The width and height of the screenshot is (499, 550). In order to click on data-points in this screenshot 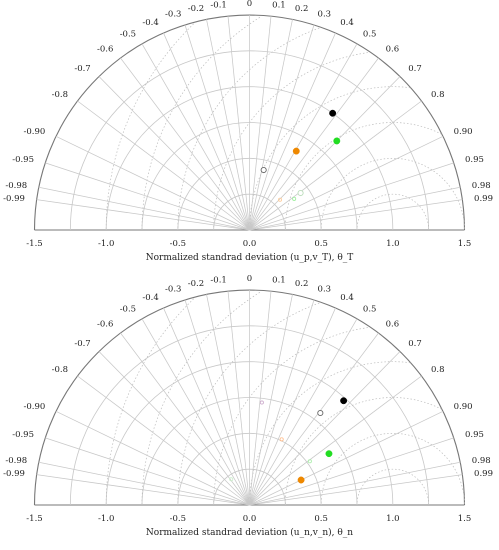, I will do `click(288, 440)`.